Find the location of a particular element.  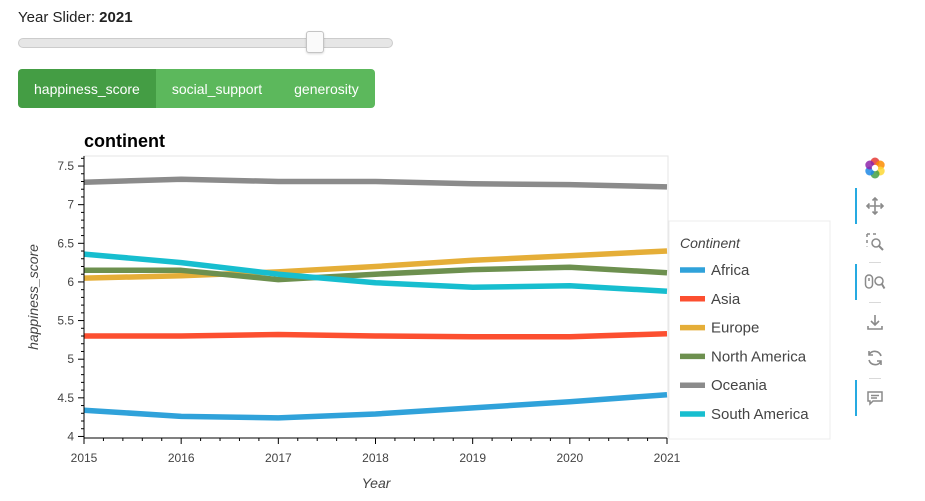

x-tick-label: 2017 is located at coordinates (278, 458).